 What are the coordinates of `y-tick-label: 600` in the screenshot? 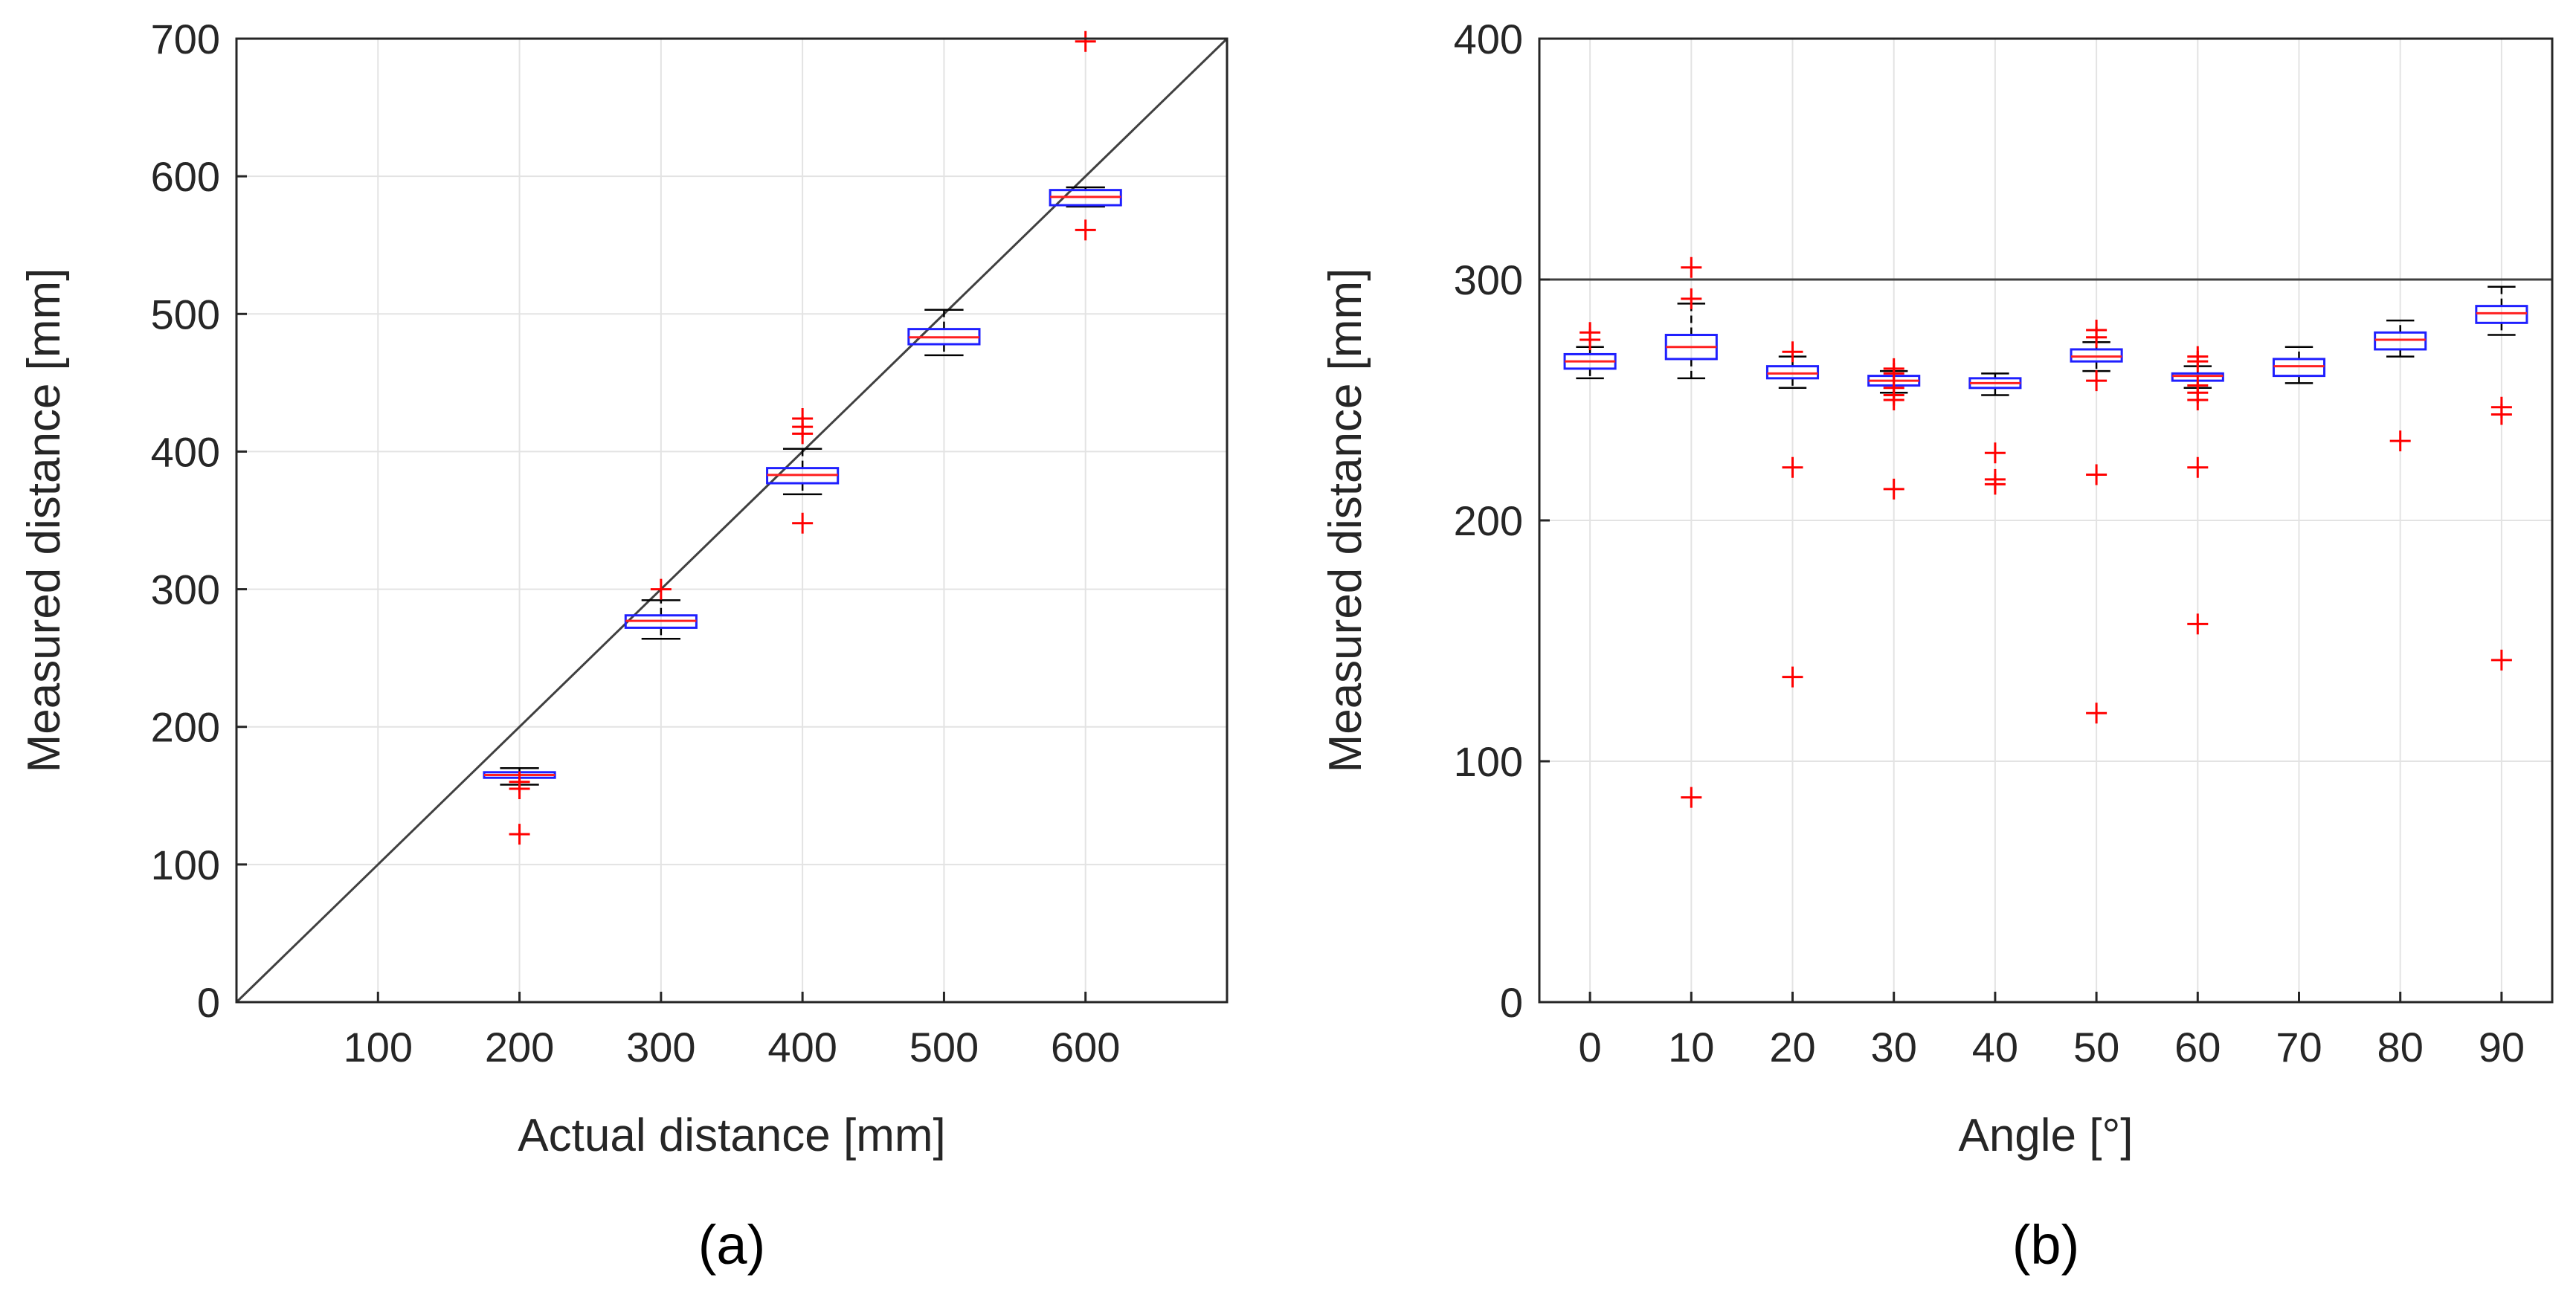 It's located at (185, 176).